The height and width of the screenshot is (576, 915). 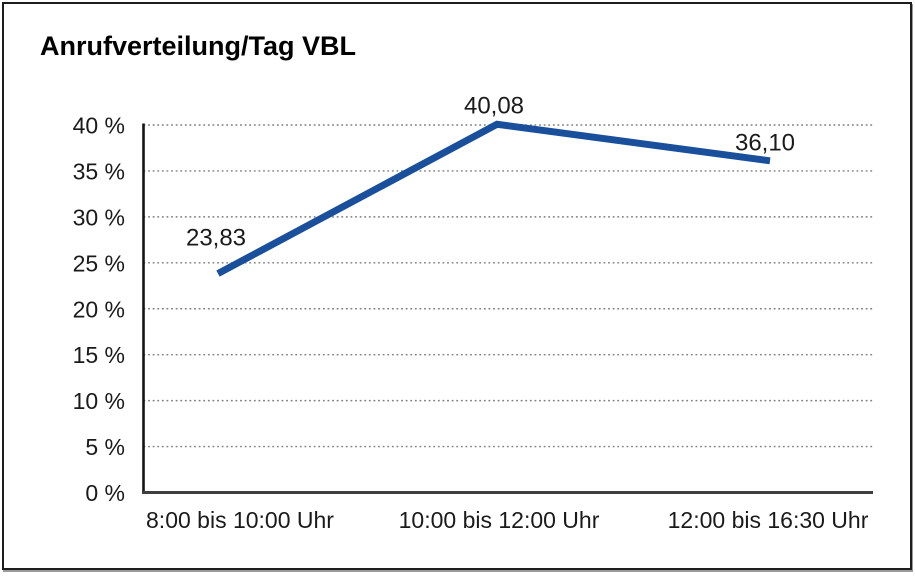 What do you see at coordinates (99, 217) in the screenshot?
I see `y-tick-label-30: 30 %` at bounding box center [99, 217].